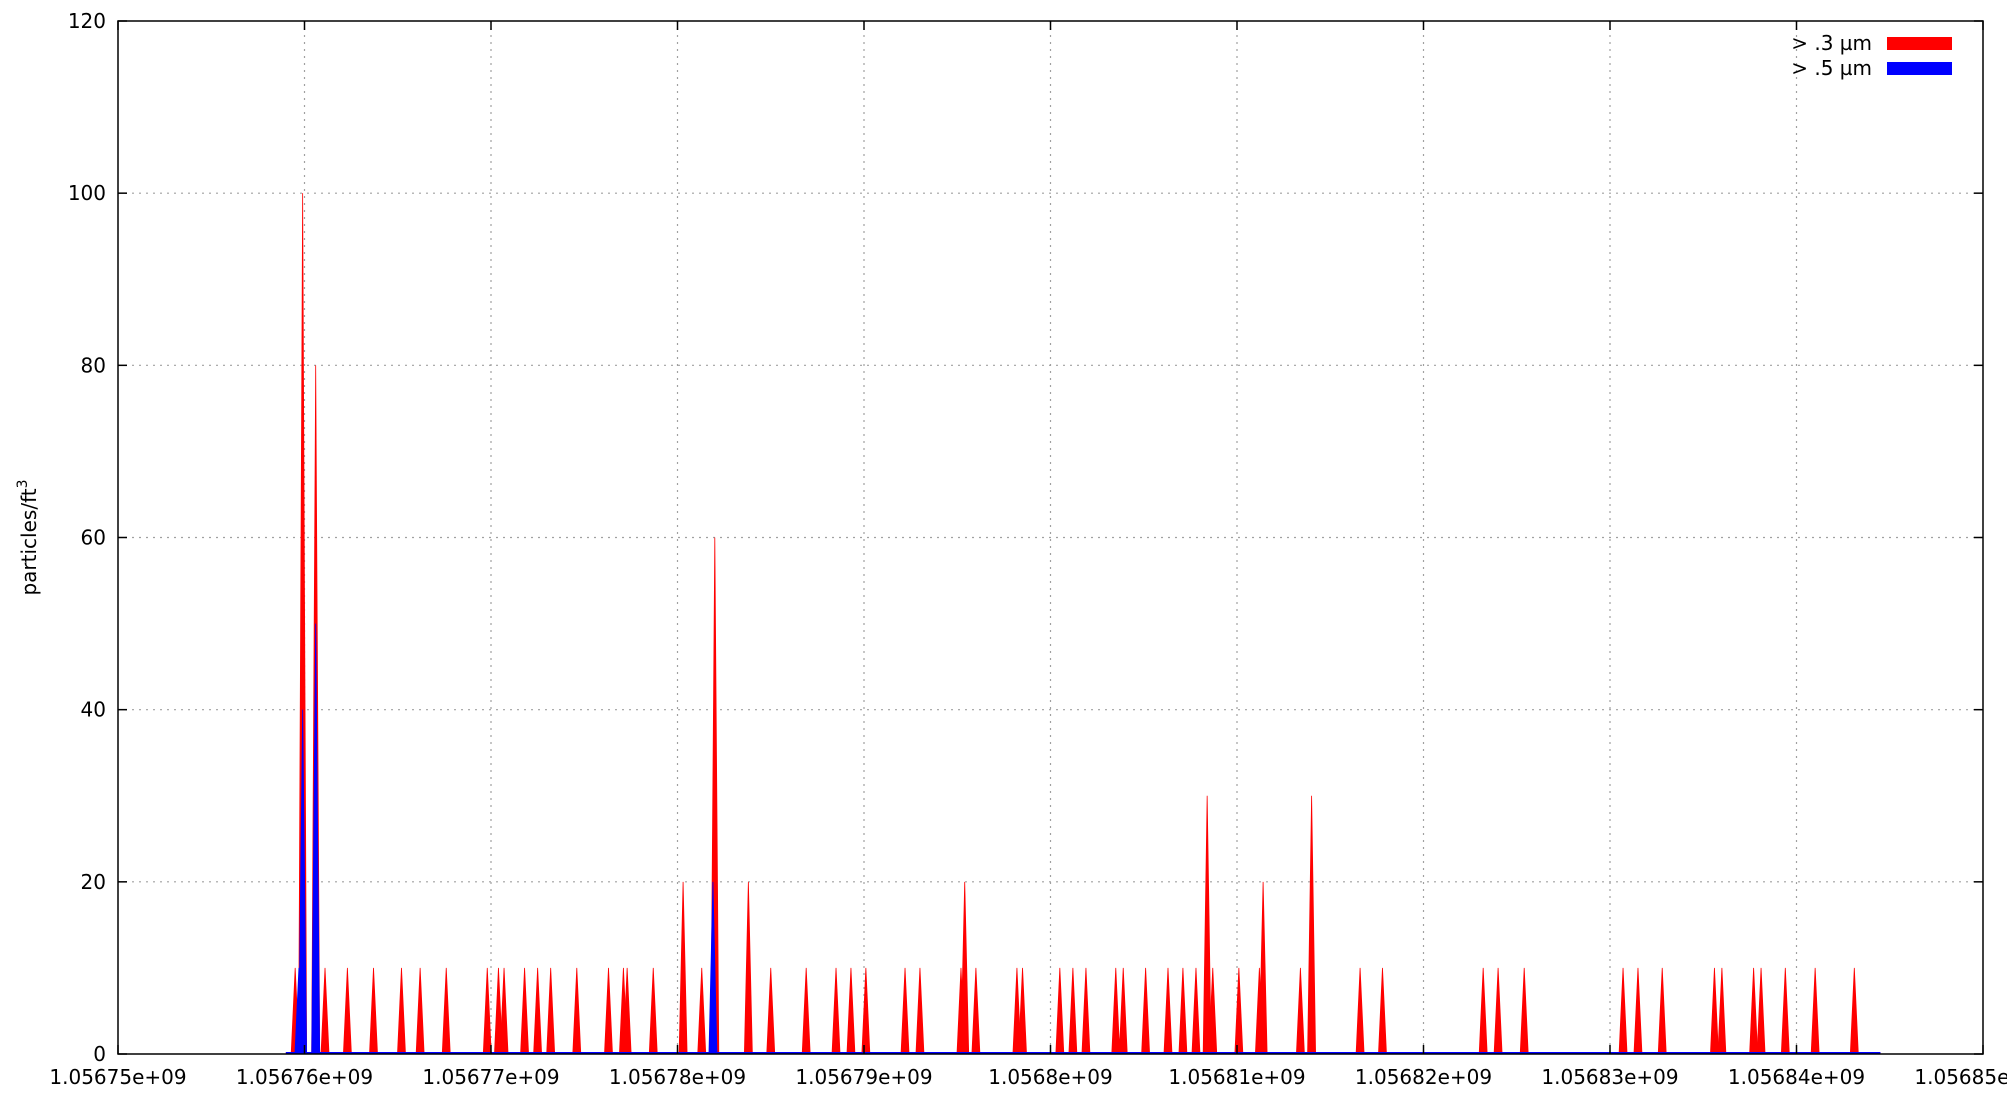  What do you see at coordinates (677, 1077) in the screenshot?
I see `x-tick-label: 1.05678e+09` at bounding box center [677, 1077].